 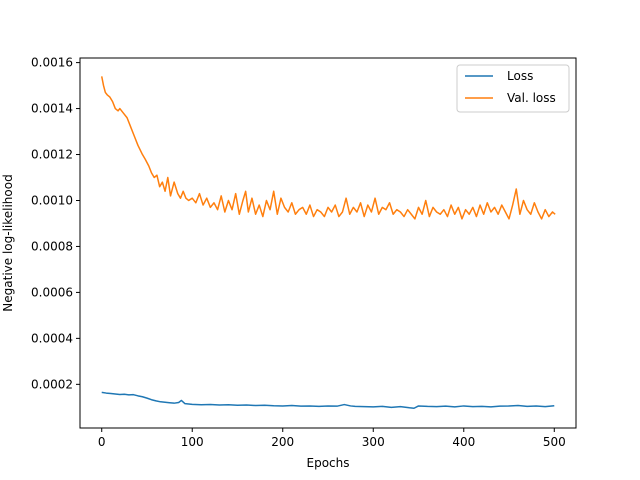 What do you see at coordinates (192, 442) in the screenshot?
I see `x-tick-label: 100` at bounding box center [192, 442].